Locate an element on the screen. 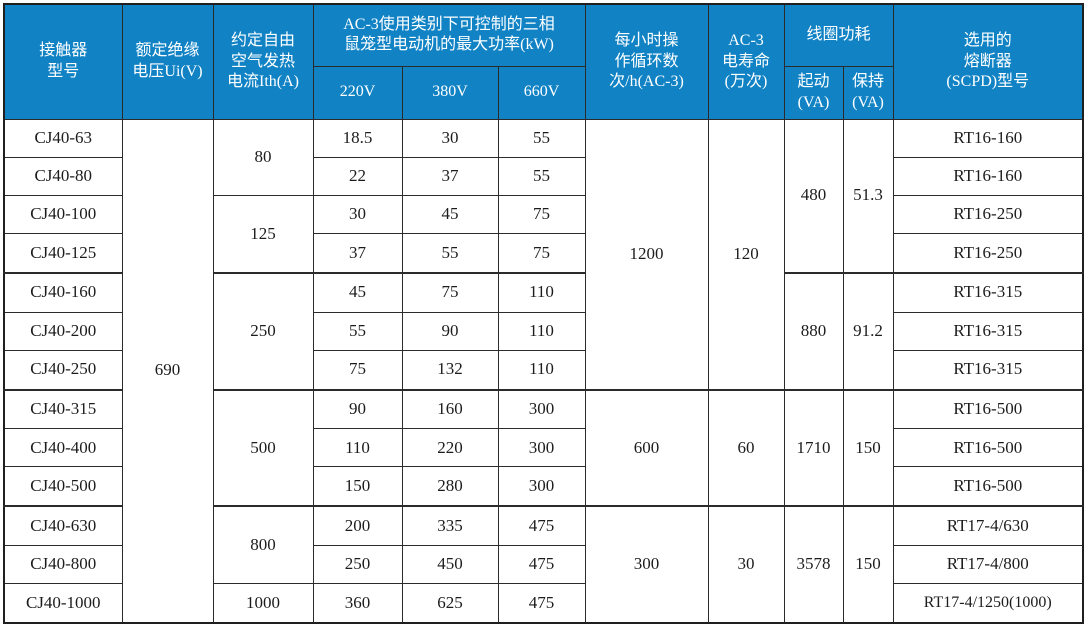 This screenshot has height=627, width=1085. col-header-rated-voltage: 额定绝缘 电压Ui(V) is located at coordinates (167, 61).